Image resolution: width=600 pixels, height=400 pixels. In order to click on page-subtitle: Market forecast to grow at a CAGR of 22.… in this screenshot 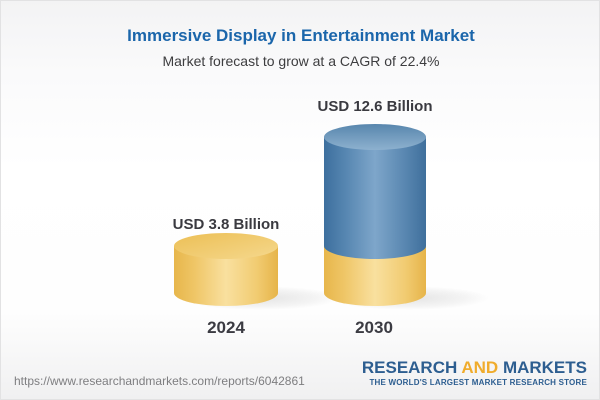, I will do `click(301, 61)`.